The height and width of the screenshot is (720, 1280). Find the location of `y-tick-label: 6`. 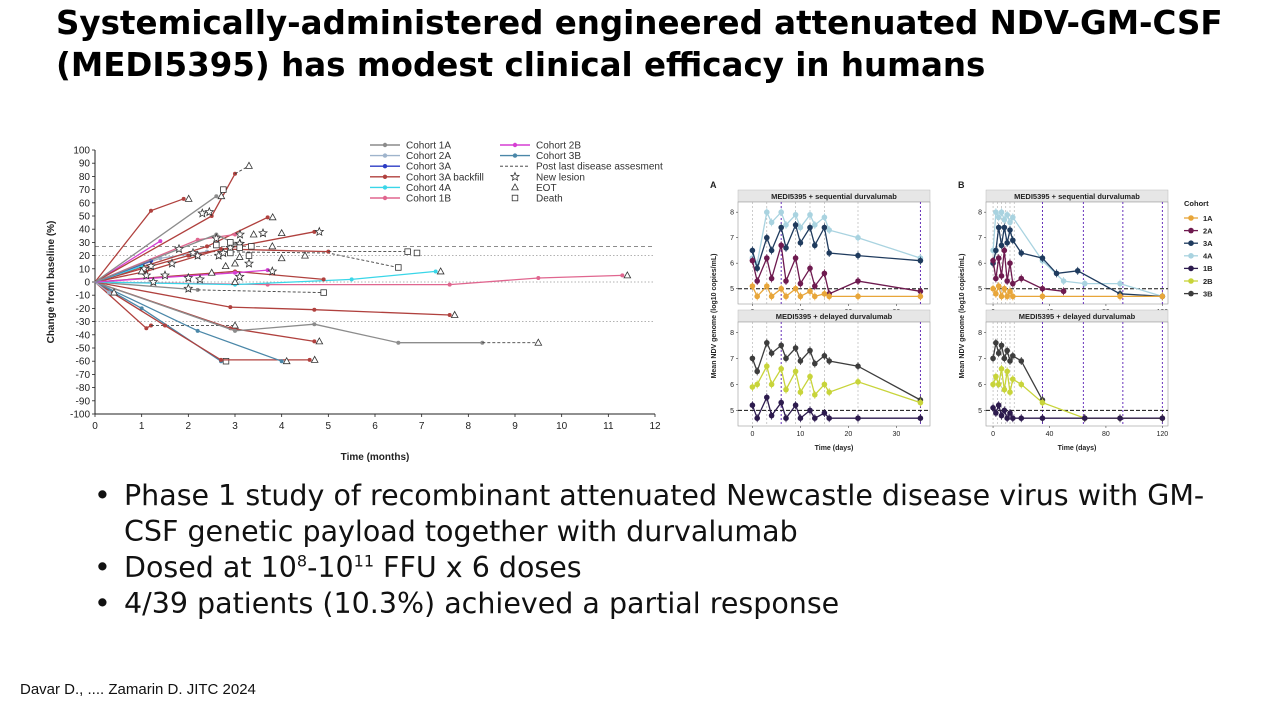

y-tick-label: 6 is located at coordinates (732, 385).